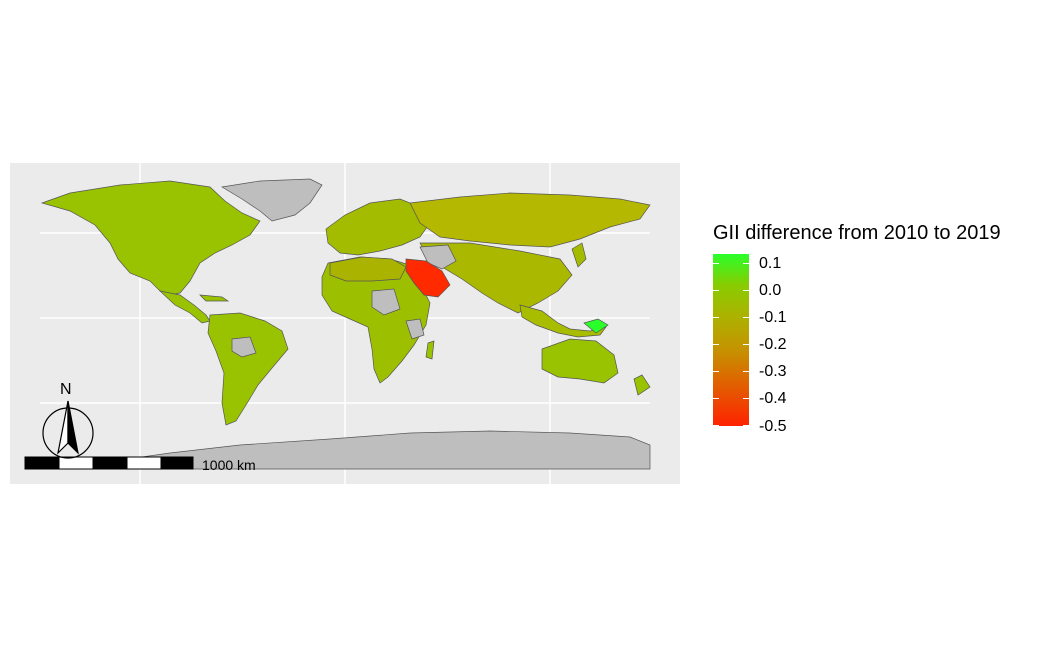 The width and height of the screenshot is (1050, 648). Describe the element at coordinates (642, 385) in the screenshot. I see `new-zealand` at that location.